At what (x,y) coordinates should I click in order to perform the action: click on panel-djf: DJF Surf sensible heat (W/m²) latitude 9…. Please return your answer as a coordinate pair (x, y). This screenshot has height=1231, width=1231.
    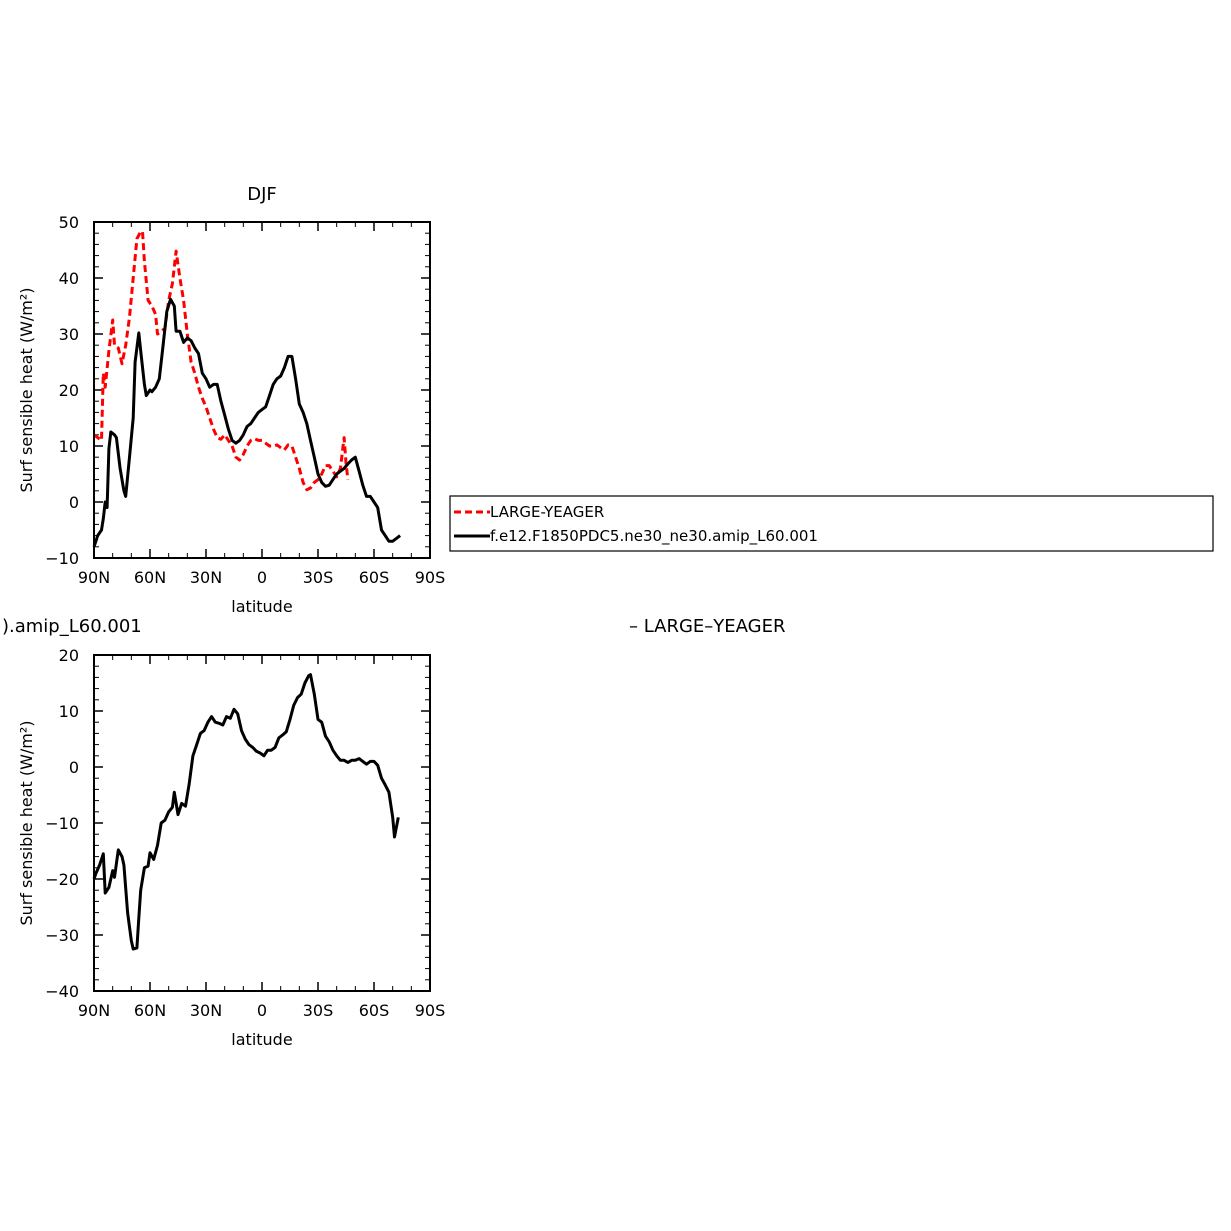
    Looking at the image, I should click on (231, 400).